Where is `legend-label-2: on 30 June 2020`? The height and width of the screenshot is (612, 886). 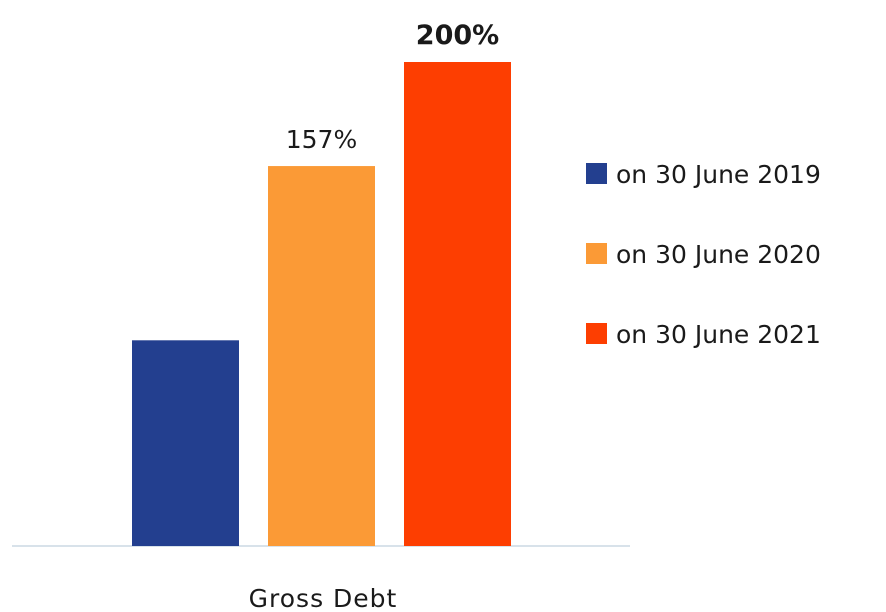 legend-label-2: on 30 June 2020 is located at coordinates (718, 254).